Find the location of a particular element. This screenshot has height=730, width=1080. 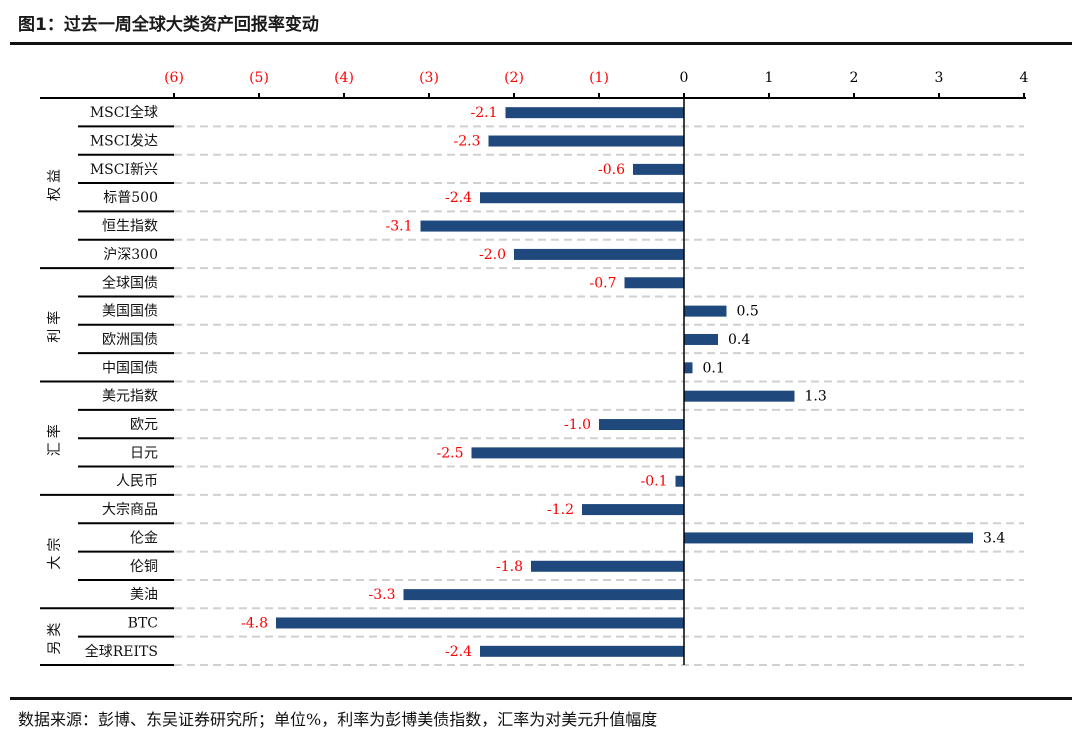

data-label: 0.4 is located at coordinates (739, 340).